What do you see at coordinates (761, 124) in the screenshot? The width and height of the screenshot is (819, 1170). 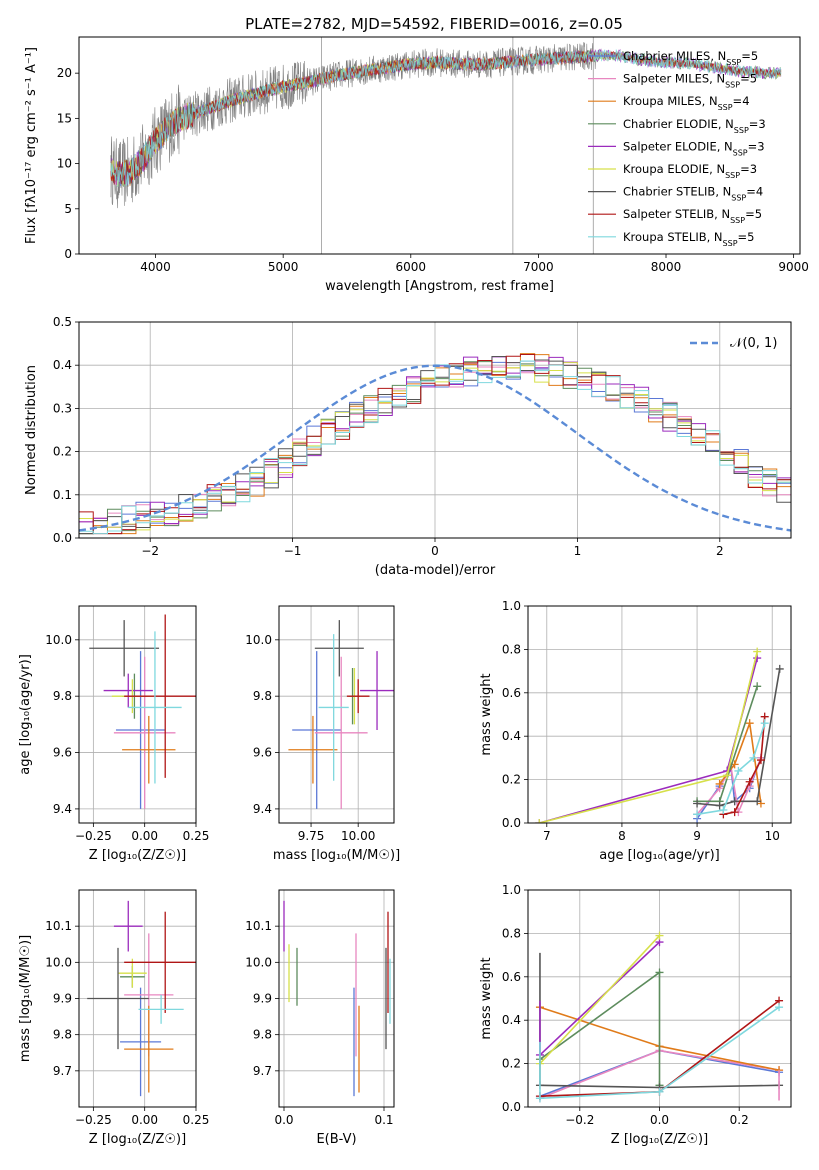 I see `legend-nssp-value: 3` at bounding box center [761, 124].